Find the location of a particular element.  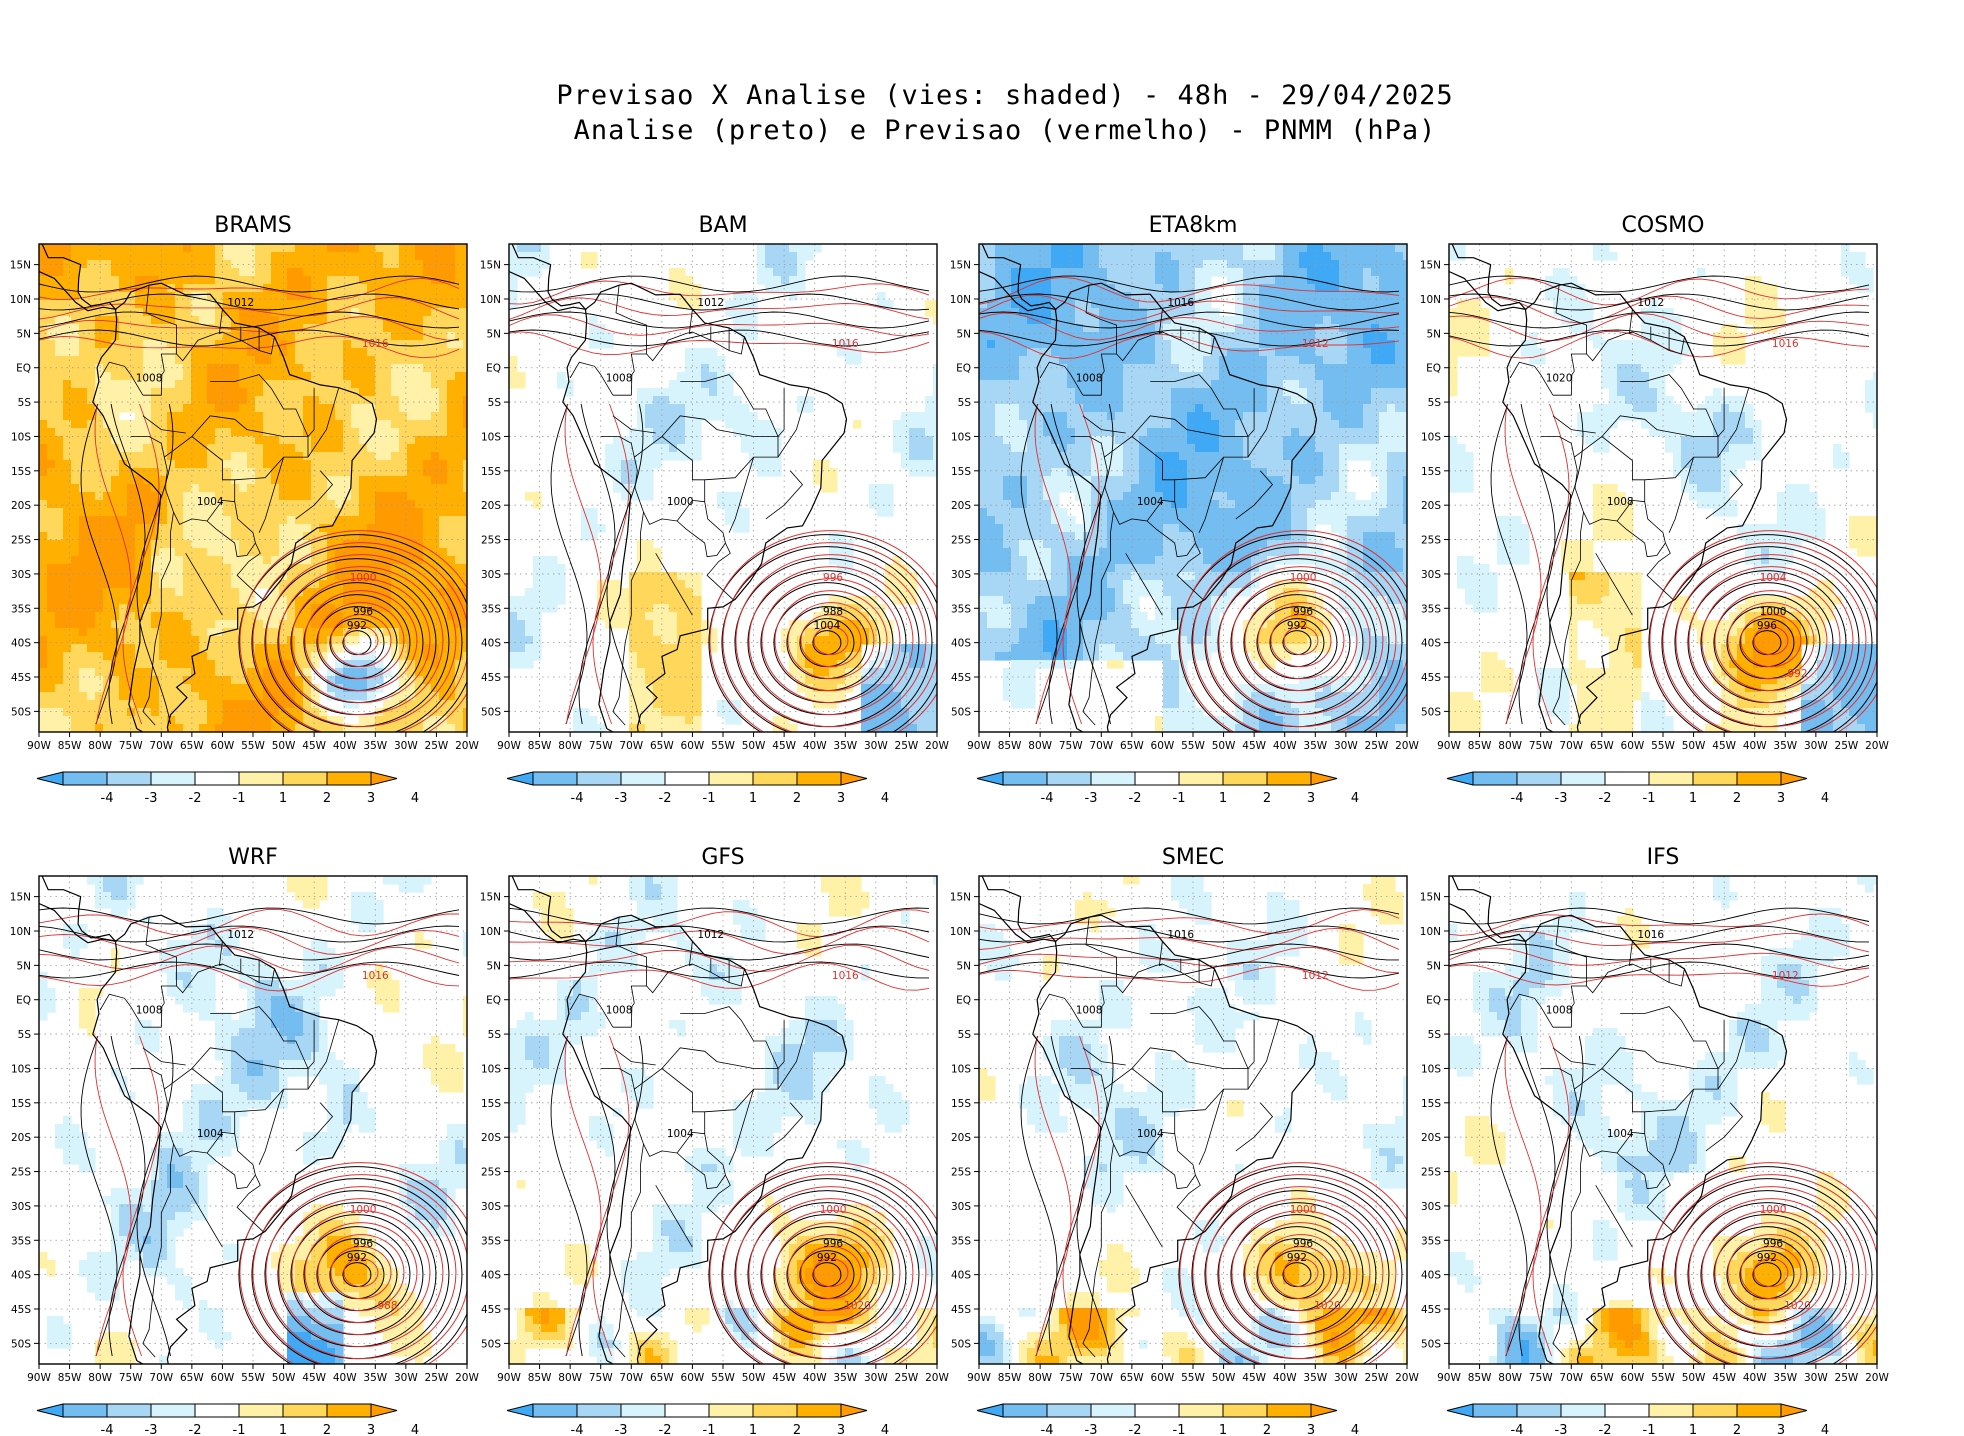

colorbar-label: 2 is located at coordinates (797, 798).